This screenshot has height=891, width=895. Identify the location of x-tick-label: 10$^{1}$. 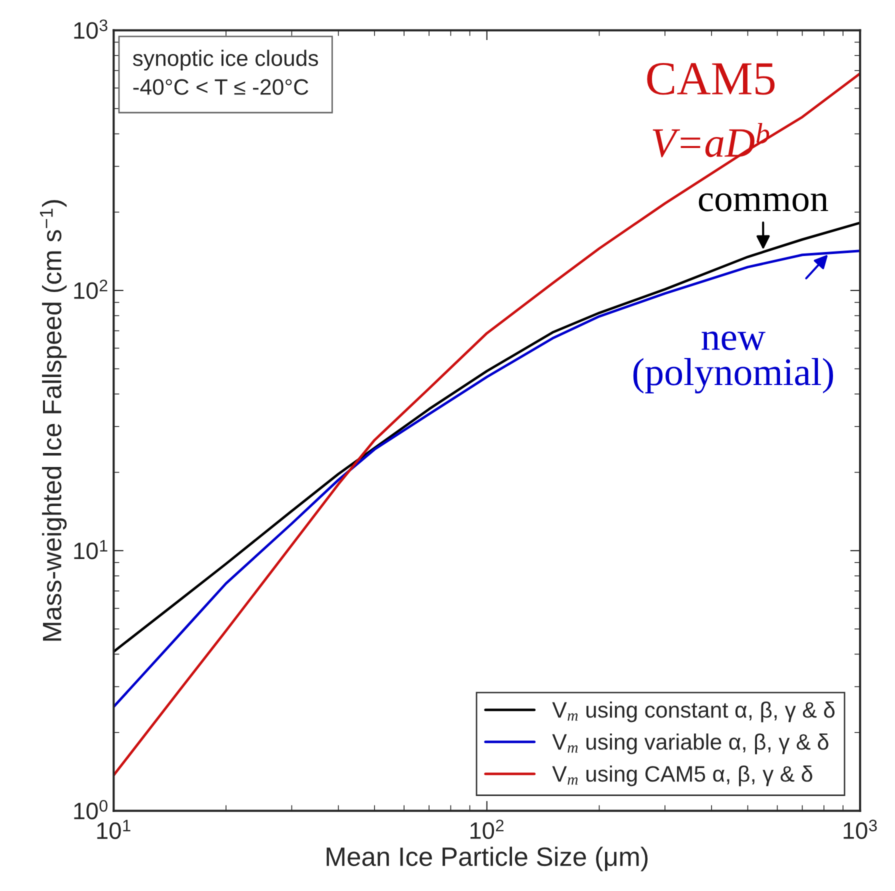
(113, 830).